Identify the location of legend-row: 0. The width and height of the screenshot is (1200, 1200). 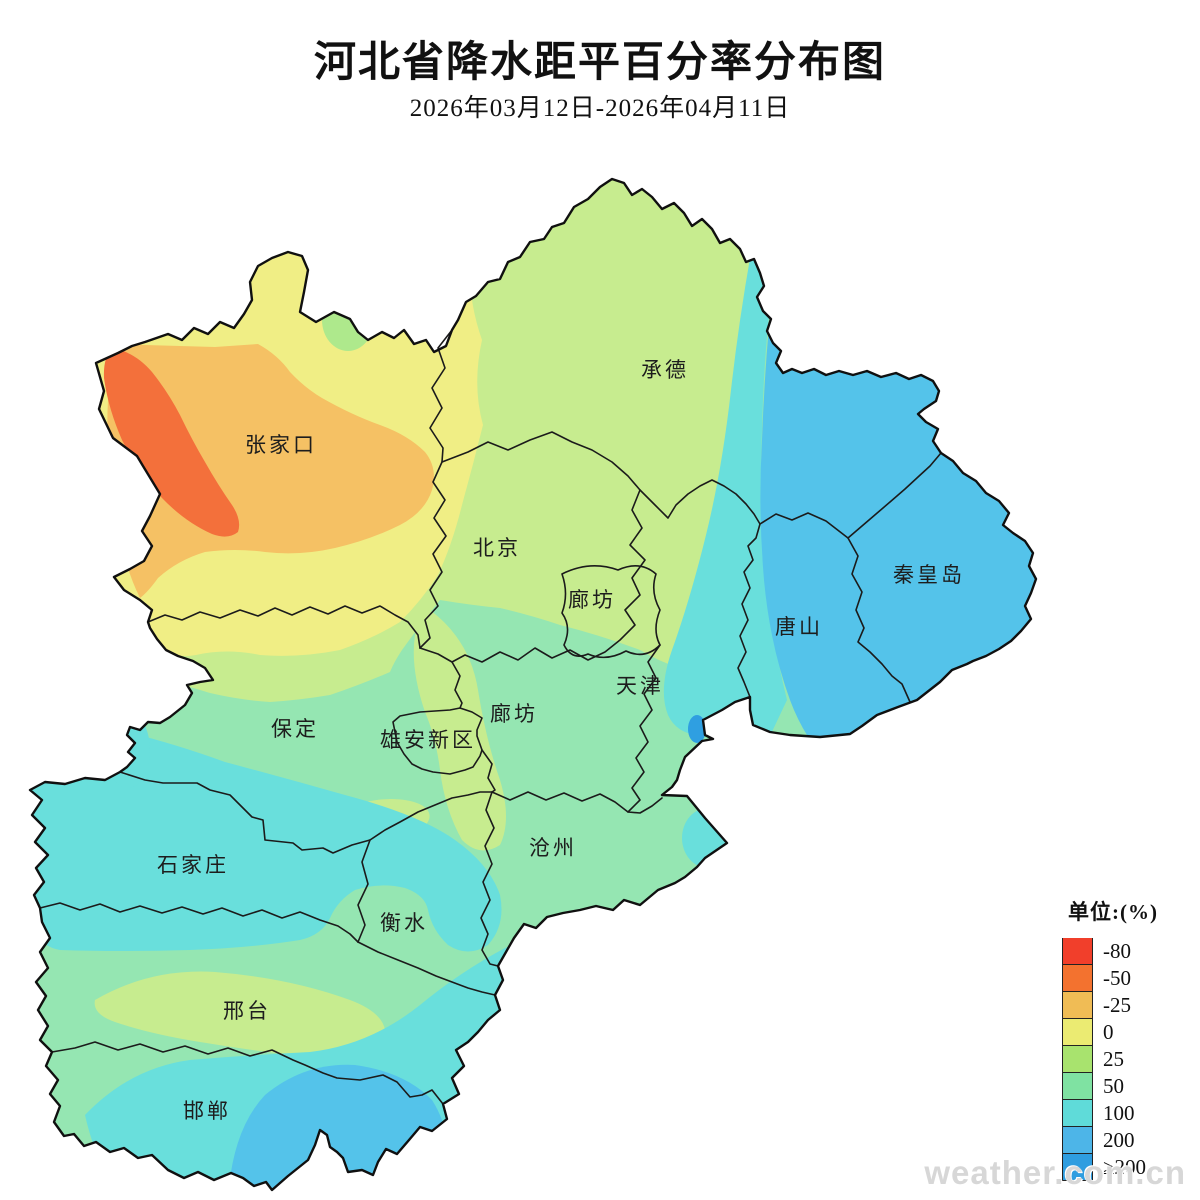
(1127, 1032).